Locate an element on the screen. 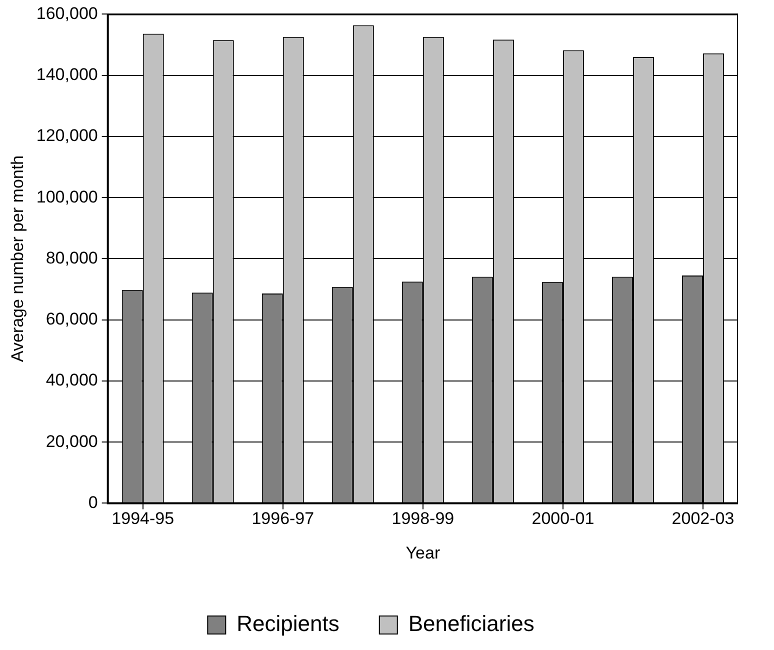 This screenshot has width=774, height=650. y-axis-title: Average number per month is located at coordinates (17, 258).